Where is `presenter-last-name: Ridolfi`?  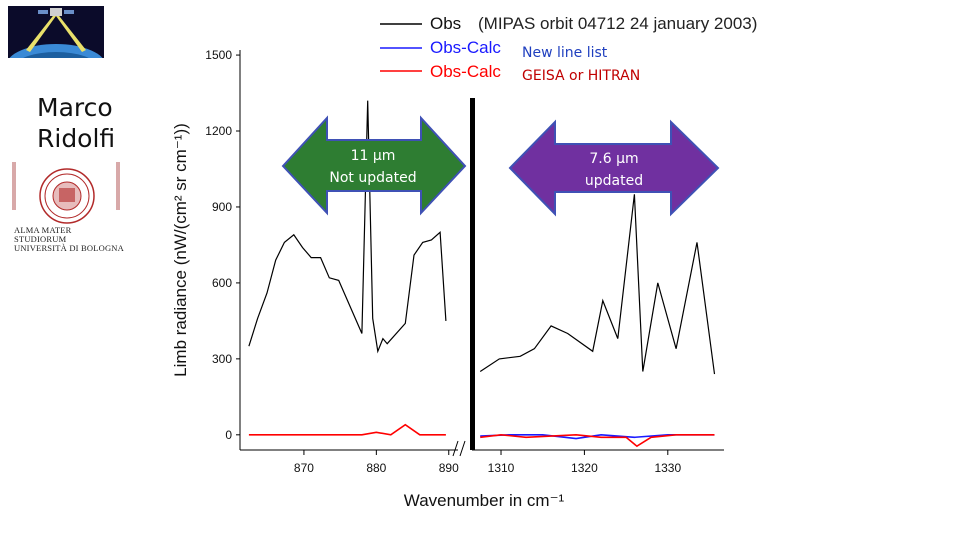 presenter-last-name: Ridolfi is located at coordinates (76, 138).